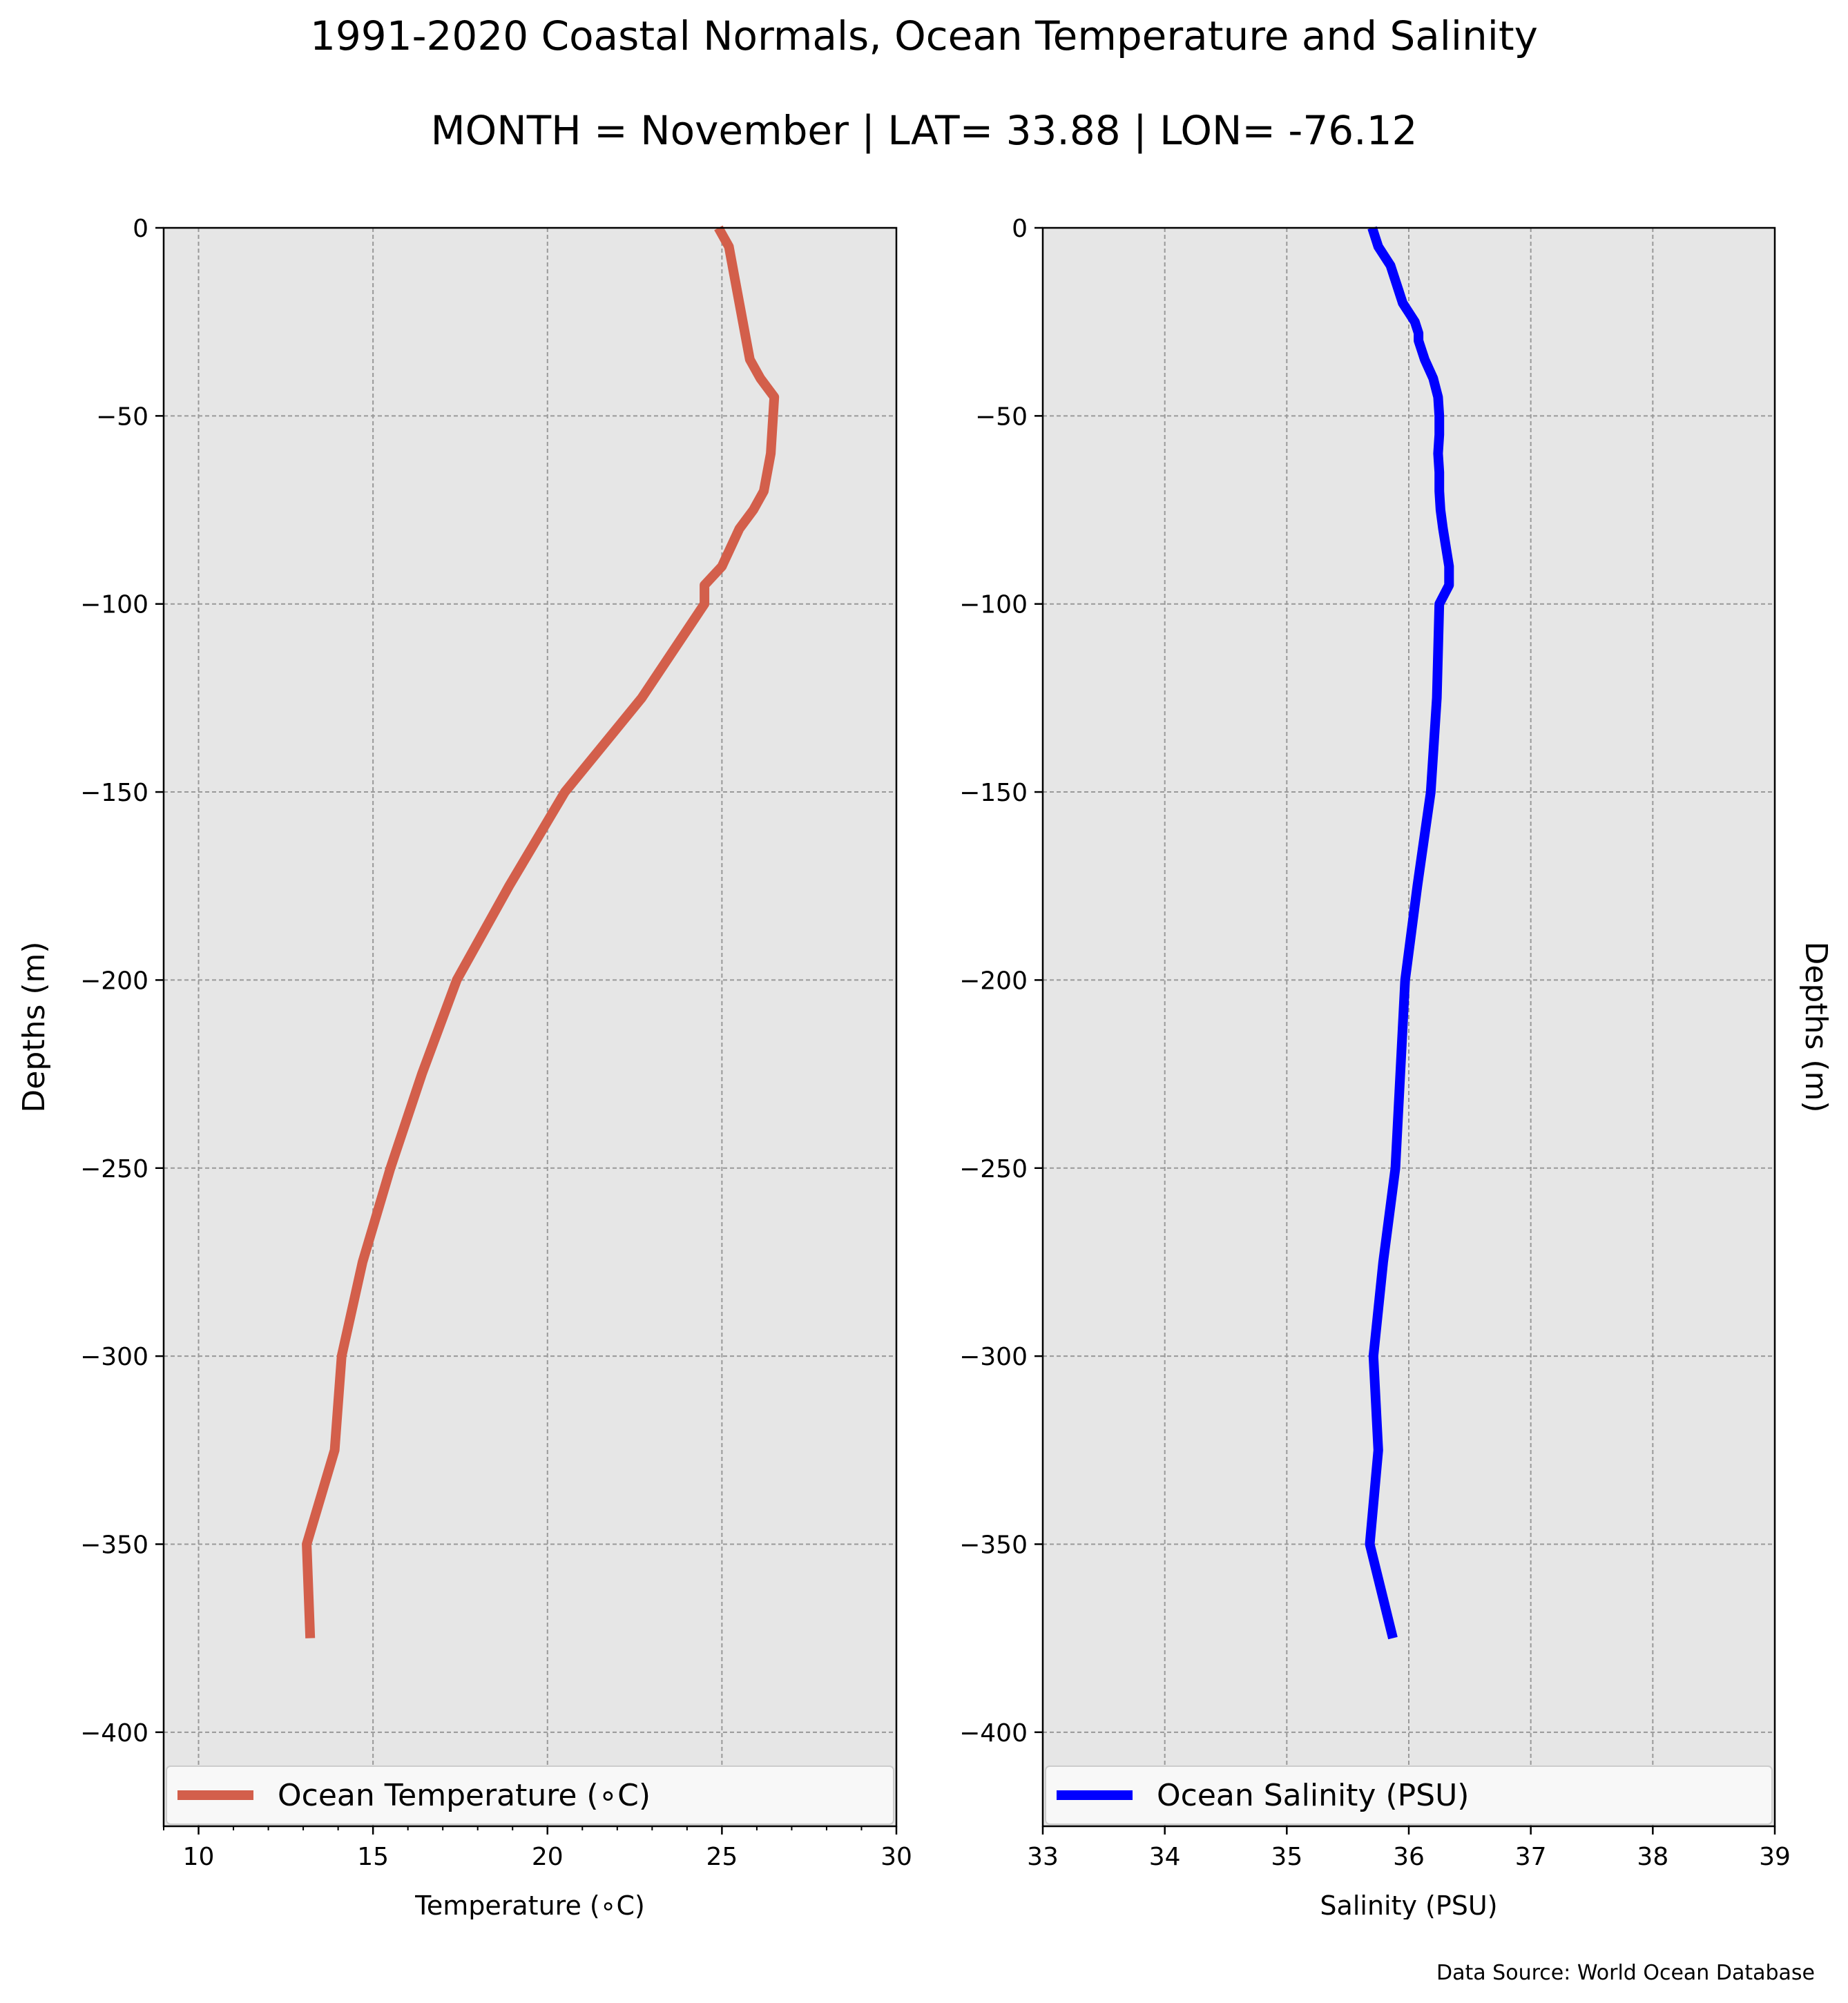 The image size is (1848, 2003). I want to click on x-tick-label: 38, so click(1652, 1857).